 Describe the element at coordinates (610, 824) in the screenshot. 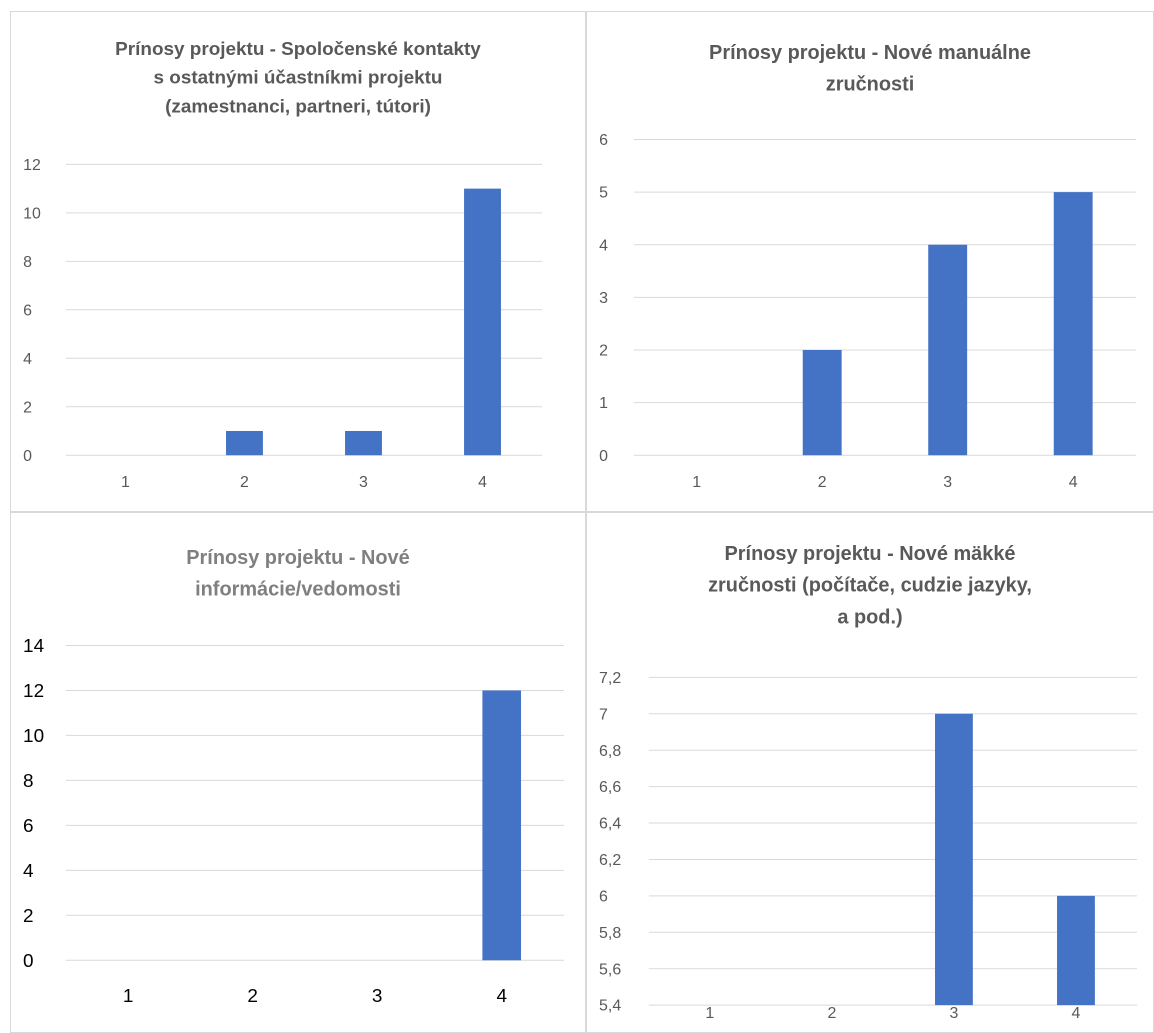

I see `y-tick-label: 6,4` at that location.